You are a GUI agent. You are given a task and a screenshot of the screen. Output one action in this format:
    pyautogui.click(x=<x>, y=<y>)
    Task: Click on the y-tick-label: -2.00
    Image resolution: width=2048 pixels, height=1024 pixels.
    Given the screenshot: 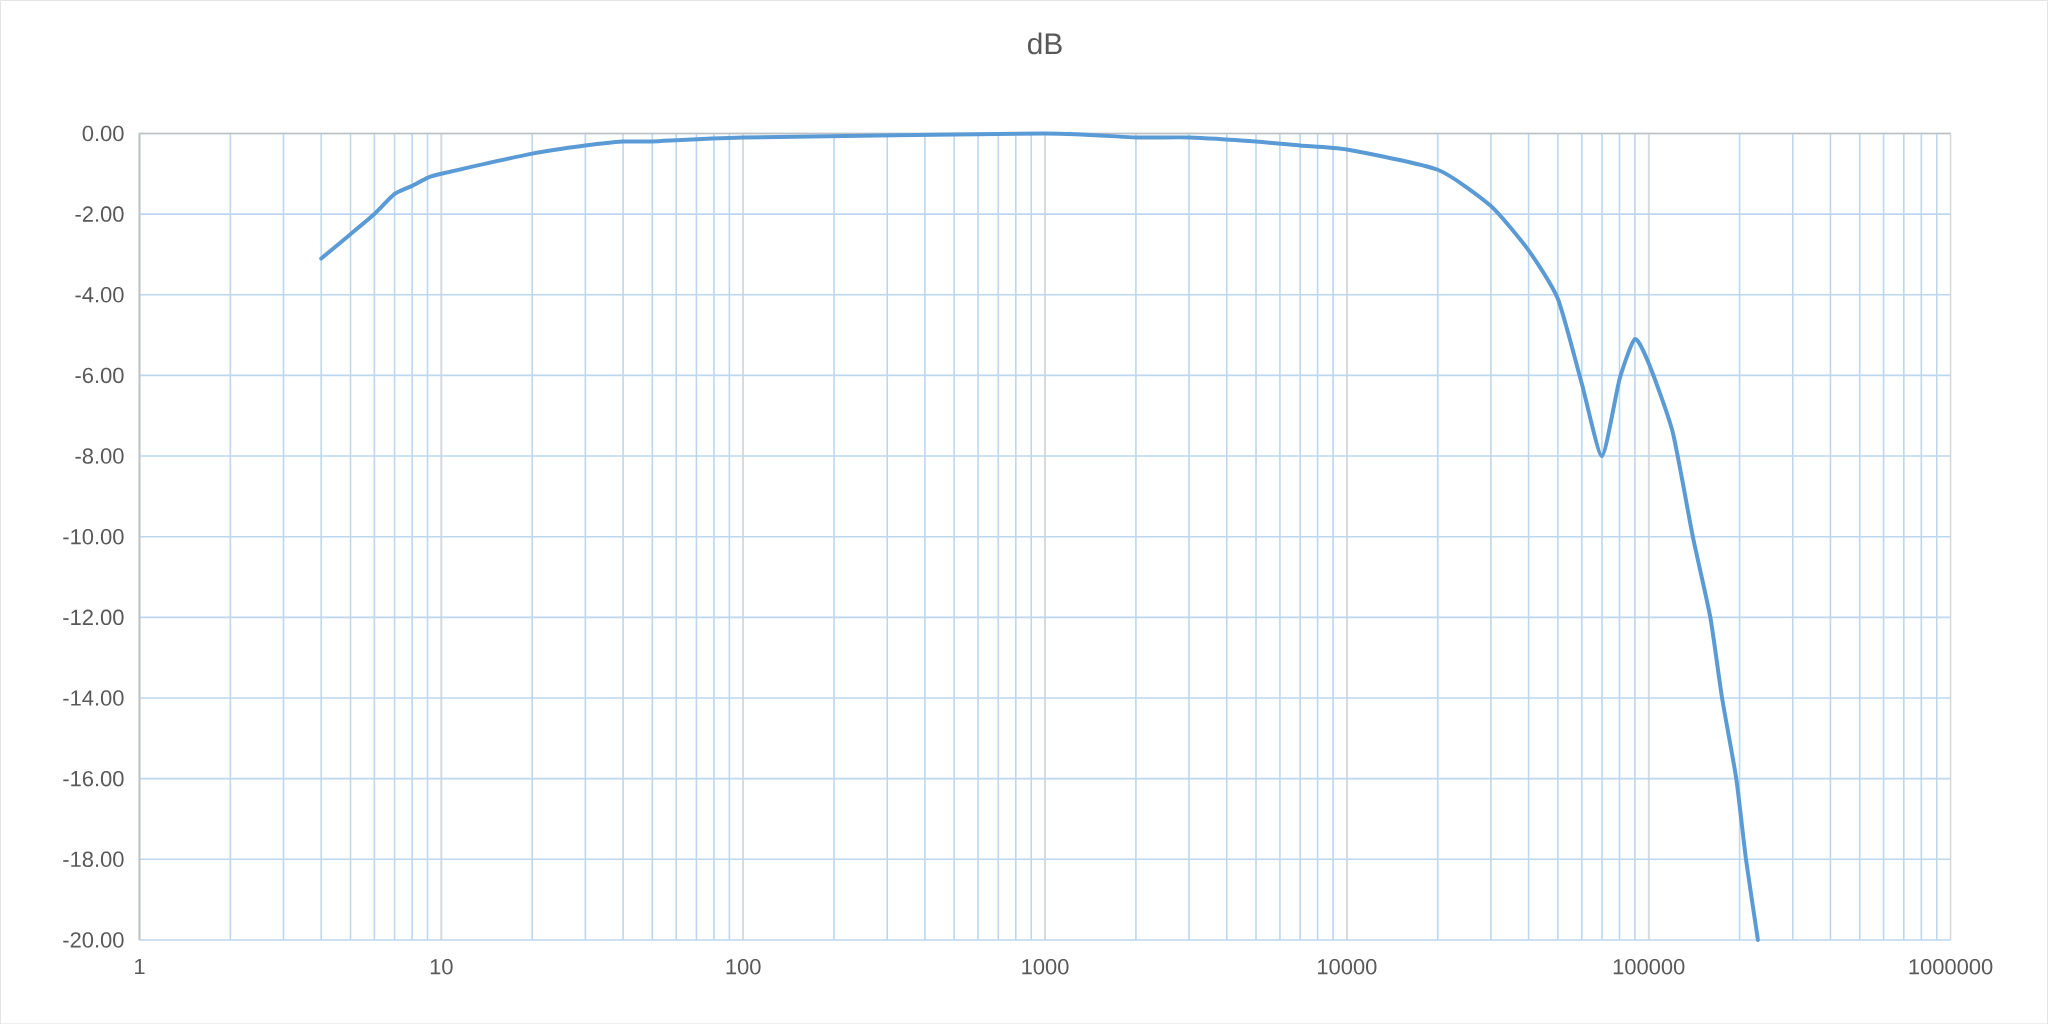 What is the action you would take?
    pyautogui.click(x=99, y=214)
    